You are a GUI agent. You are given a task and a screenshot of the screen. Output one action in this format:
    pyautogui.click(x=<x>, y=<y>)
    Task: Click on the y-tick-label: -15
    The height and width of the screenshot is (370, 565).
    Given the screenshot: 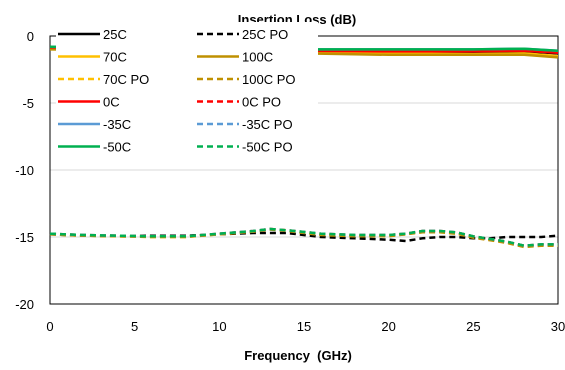 What is the action you would take?
    pyautogui.click(x=24, y=237)
    